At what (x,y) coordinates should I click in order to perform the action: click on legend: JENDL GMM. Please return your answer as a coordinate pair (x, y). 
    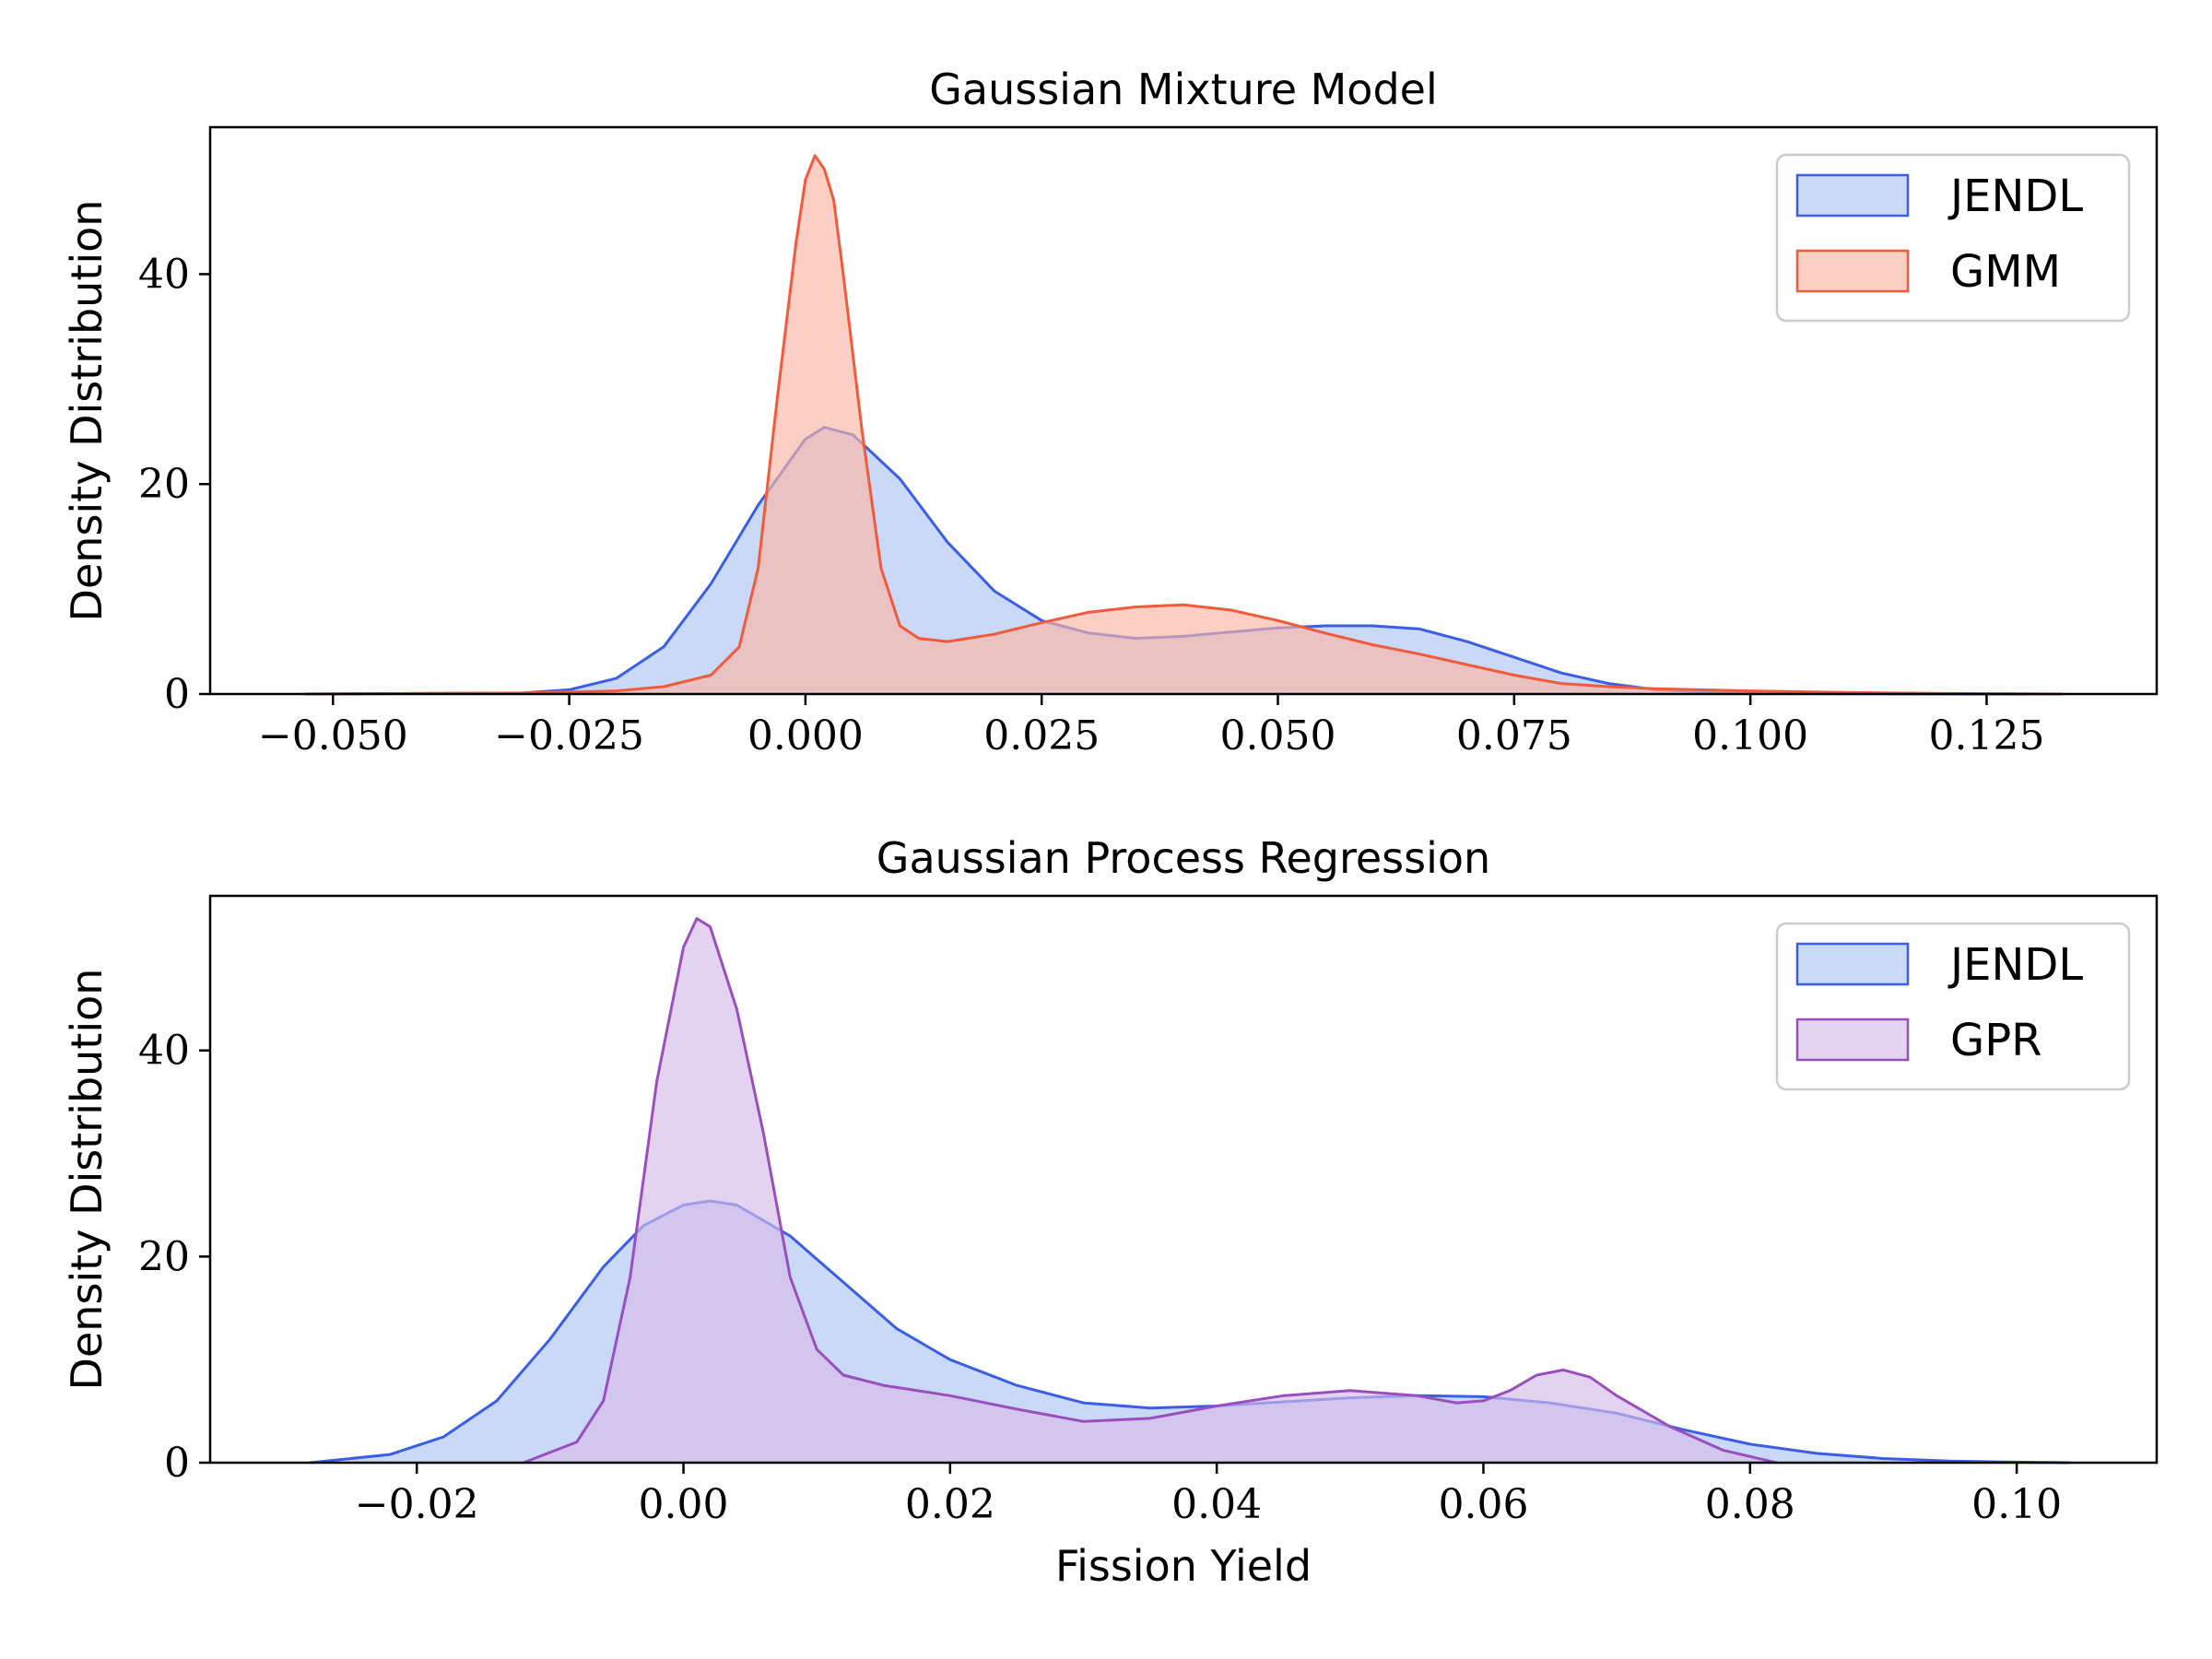
    Looking at the image, I should click on (1953, 238).